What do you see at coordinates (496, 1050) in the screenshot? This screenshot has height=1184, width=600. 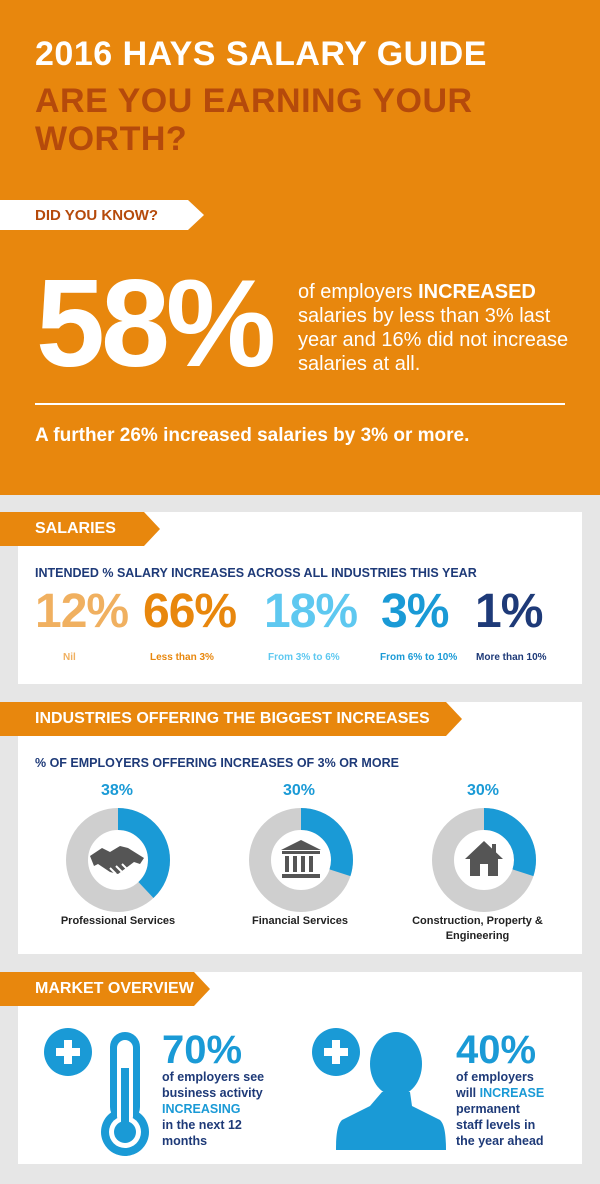 I see `market-stat-2: 40%` at bounding box center [496, 1050].